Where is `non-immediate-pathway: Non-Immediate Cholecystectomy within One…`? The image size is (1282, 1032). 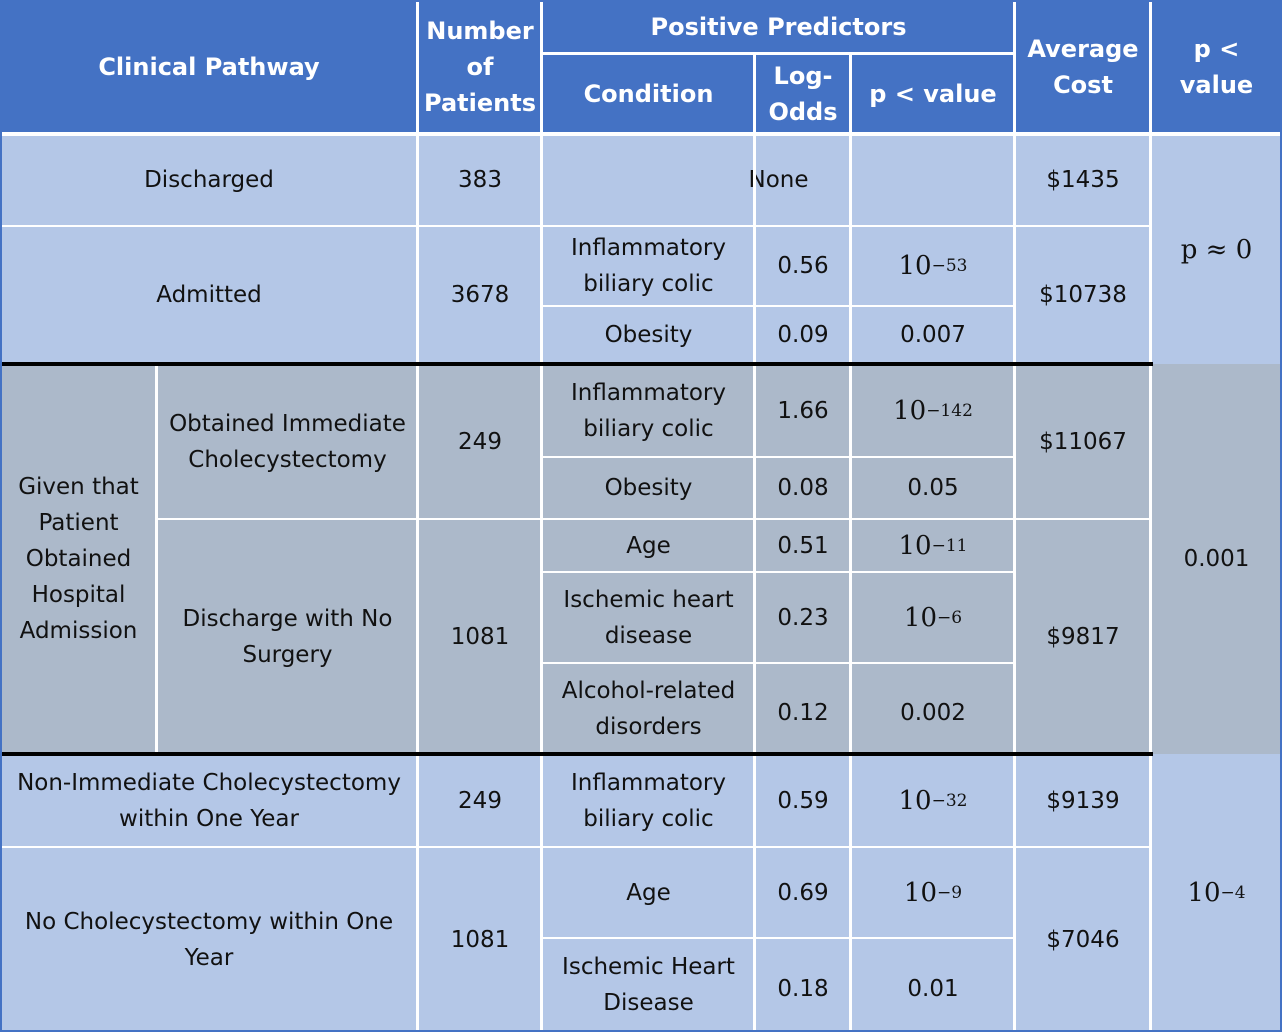 non-immediate-pathway: Non-Immediate Cholecystectomy within One… is located at coordinates (209, 800).